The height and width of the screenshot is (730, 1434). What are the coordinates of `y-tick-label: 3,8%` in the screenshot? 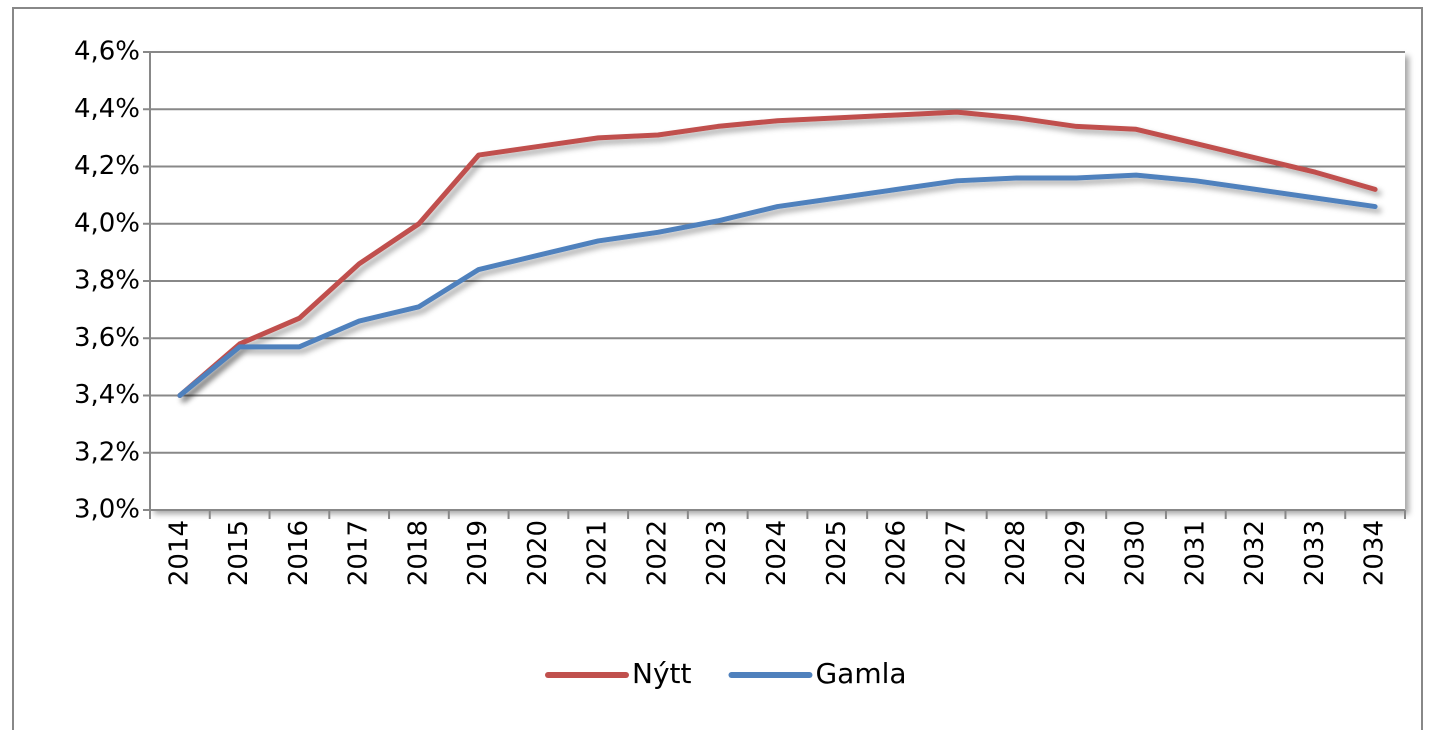 It's located at (107, 281).